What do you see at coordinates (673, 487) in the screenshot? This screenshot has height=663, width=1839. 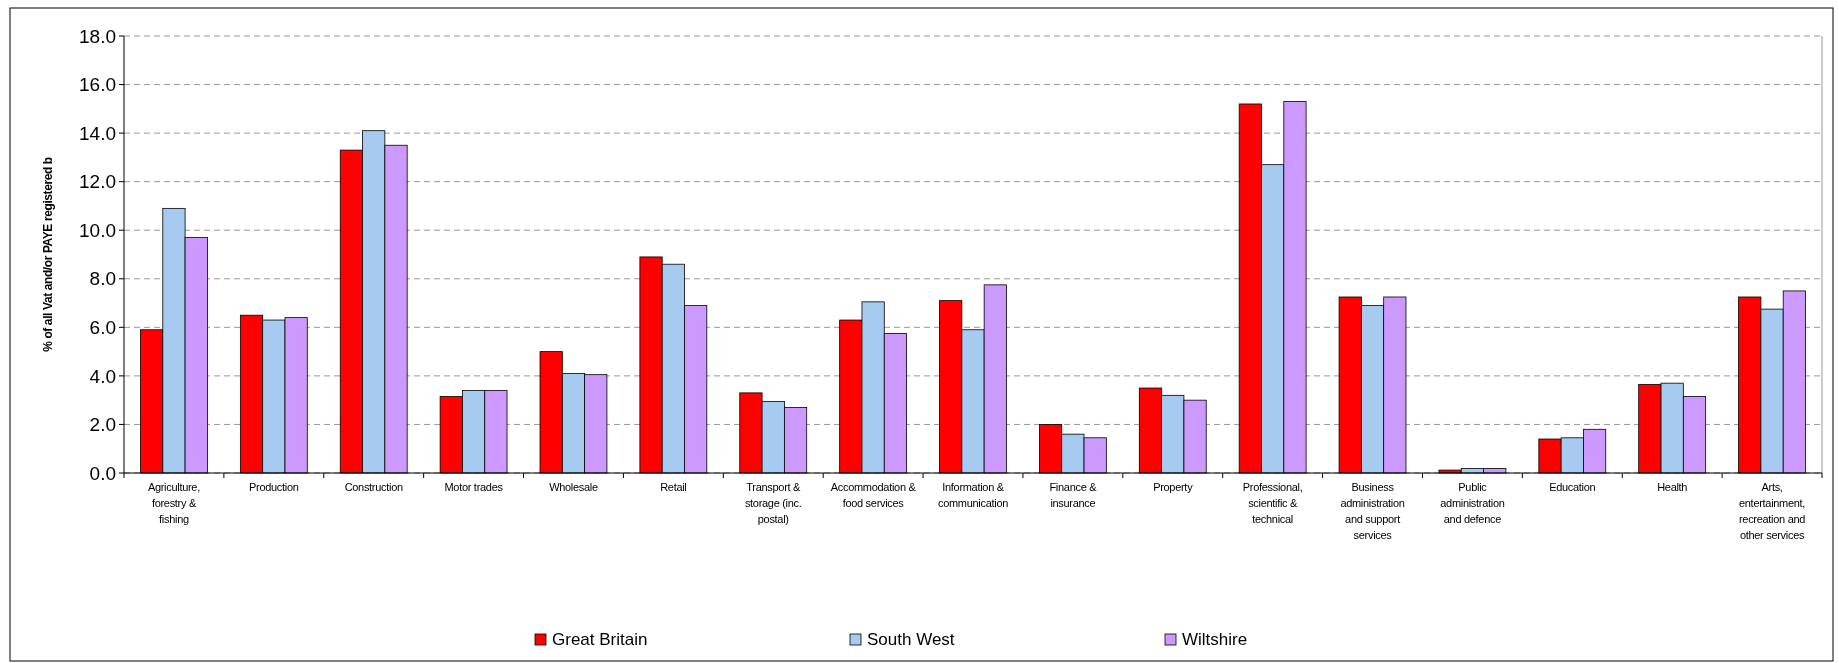 I see `x-tick-label: Retail` at bounding box center [673, 487].